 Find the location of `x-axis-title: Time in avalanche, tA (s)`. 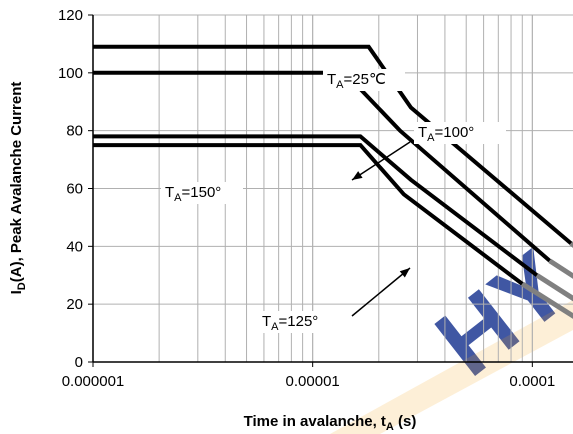

x-axis-title: Time in avalanche, tA (s) is located at coordinates (330, 423).